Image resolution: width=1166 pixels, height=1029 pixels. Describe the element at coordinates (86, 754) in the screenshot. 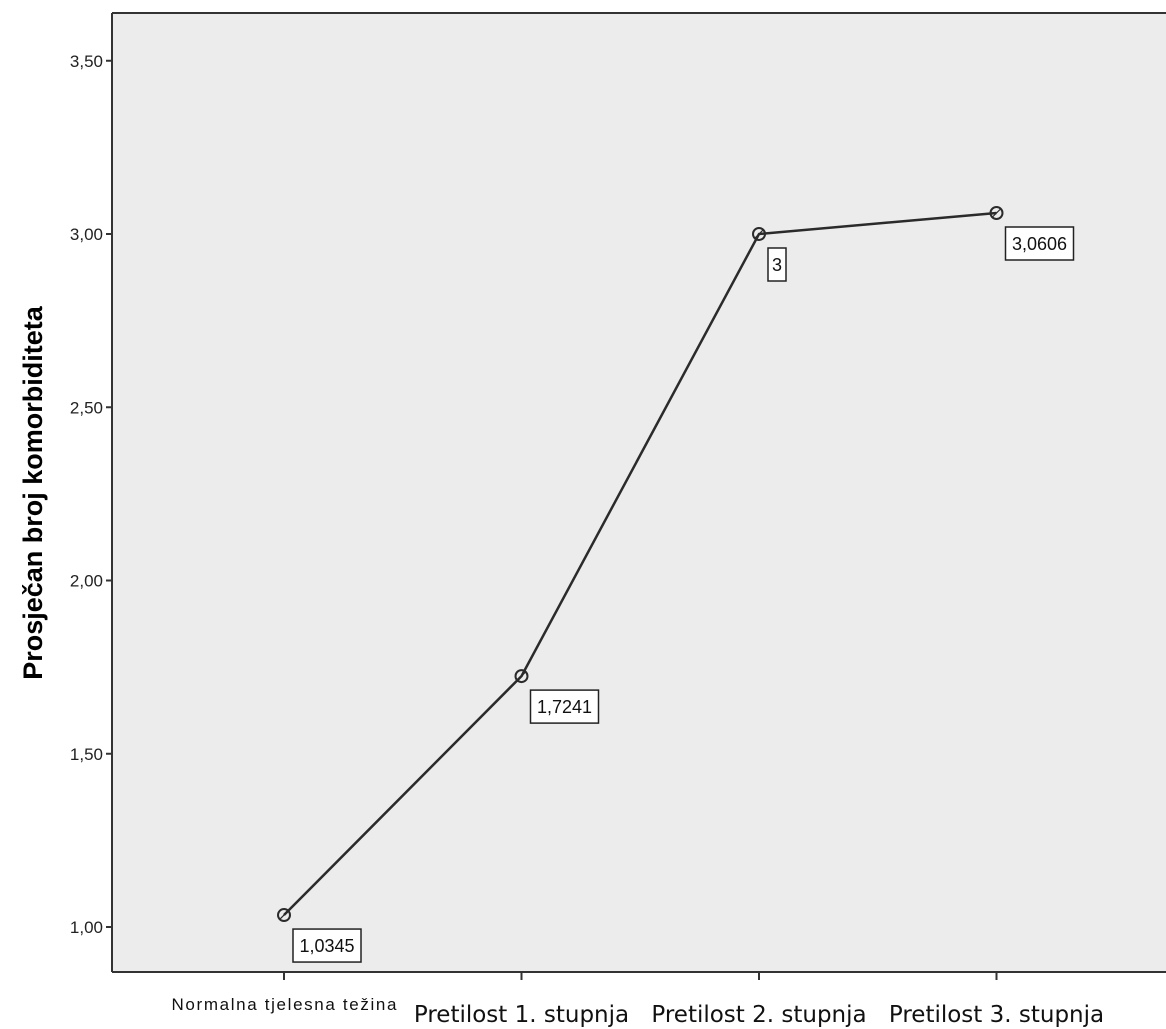

I see `y-tick-label: 1,50` at that location.